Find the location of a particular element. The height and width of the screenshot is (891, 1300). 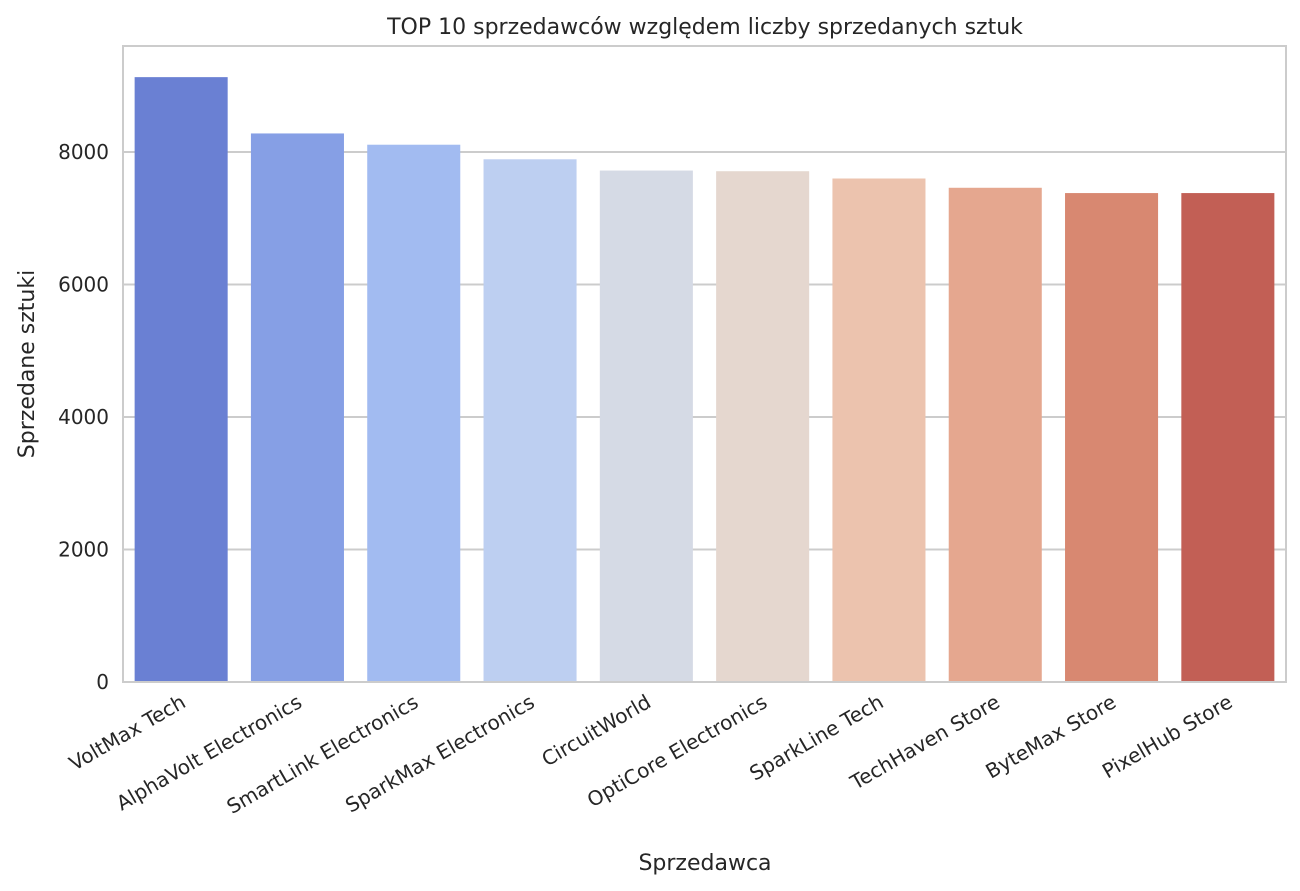

x-axis-label: Sprzedawca is located at coordinates (704, 863).